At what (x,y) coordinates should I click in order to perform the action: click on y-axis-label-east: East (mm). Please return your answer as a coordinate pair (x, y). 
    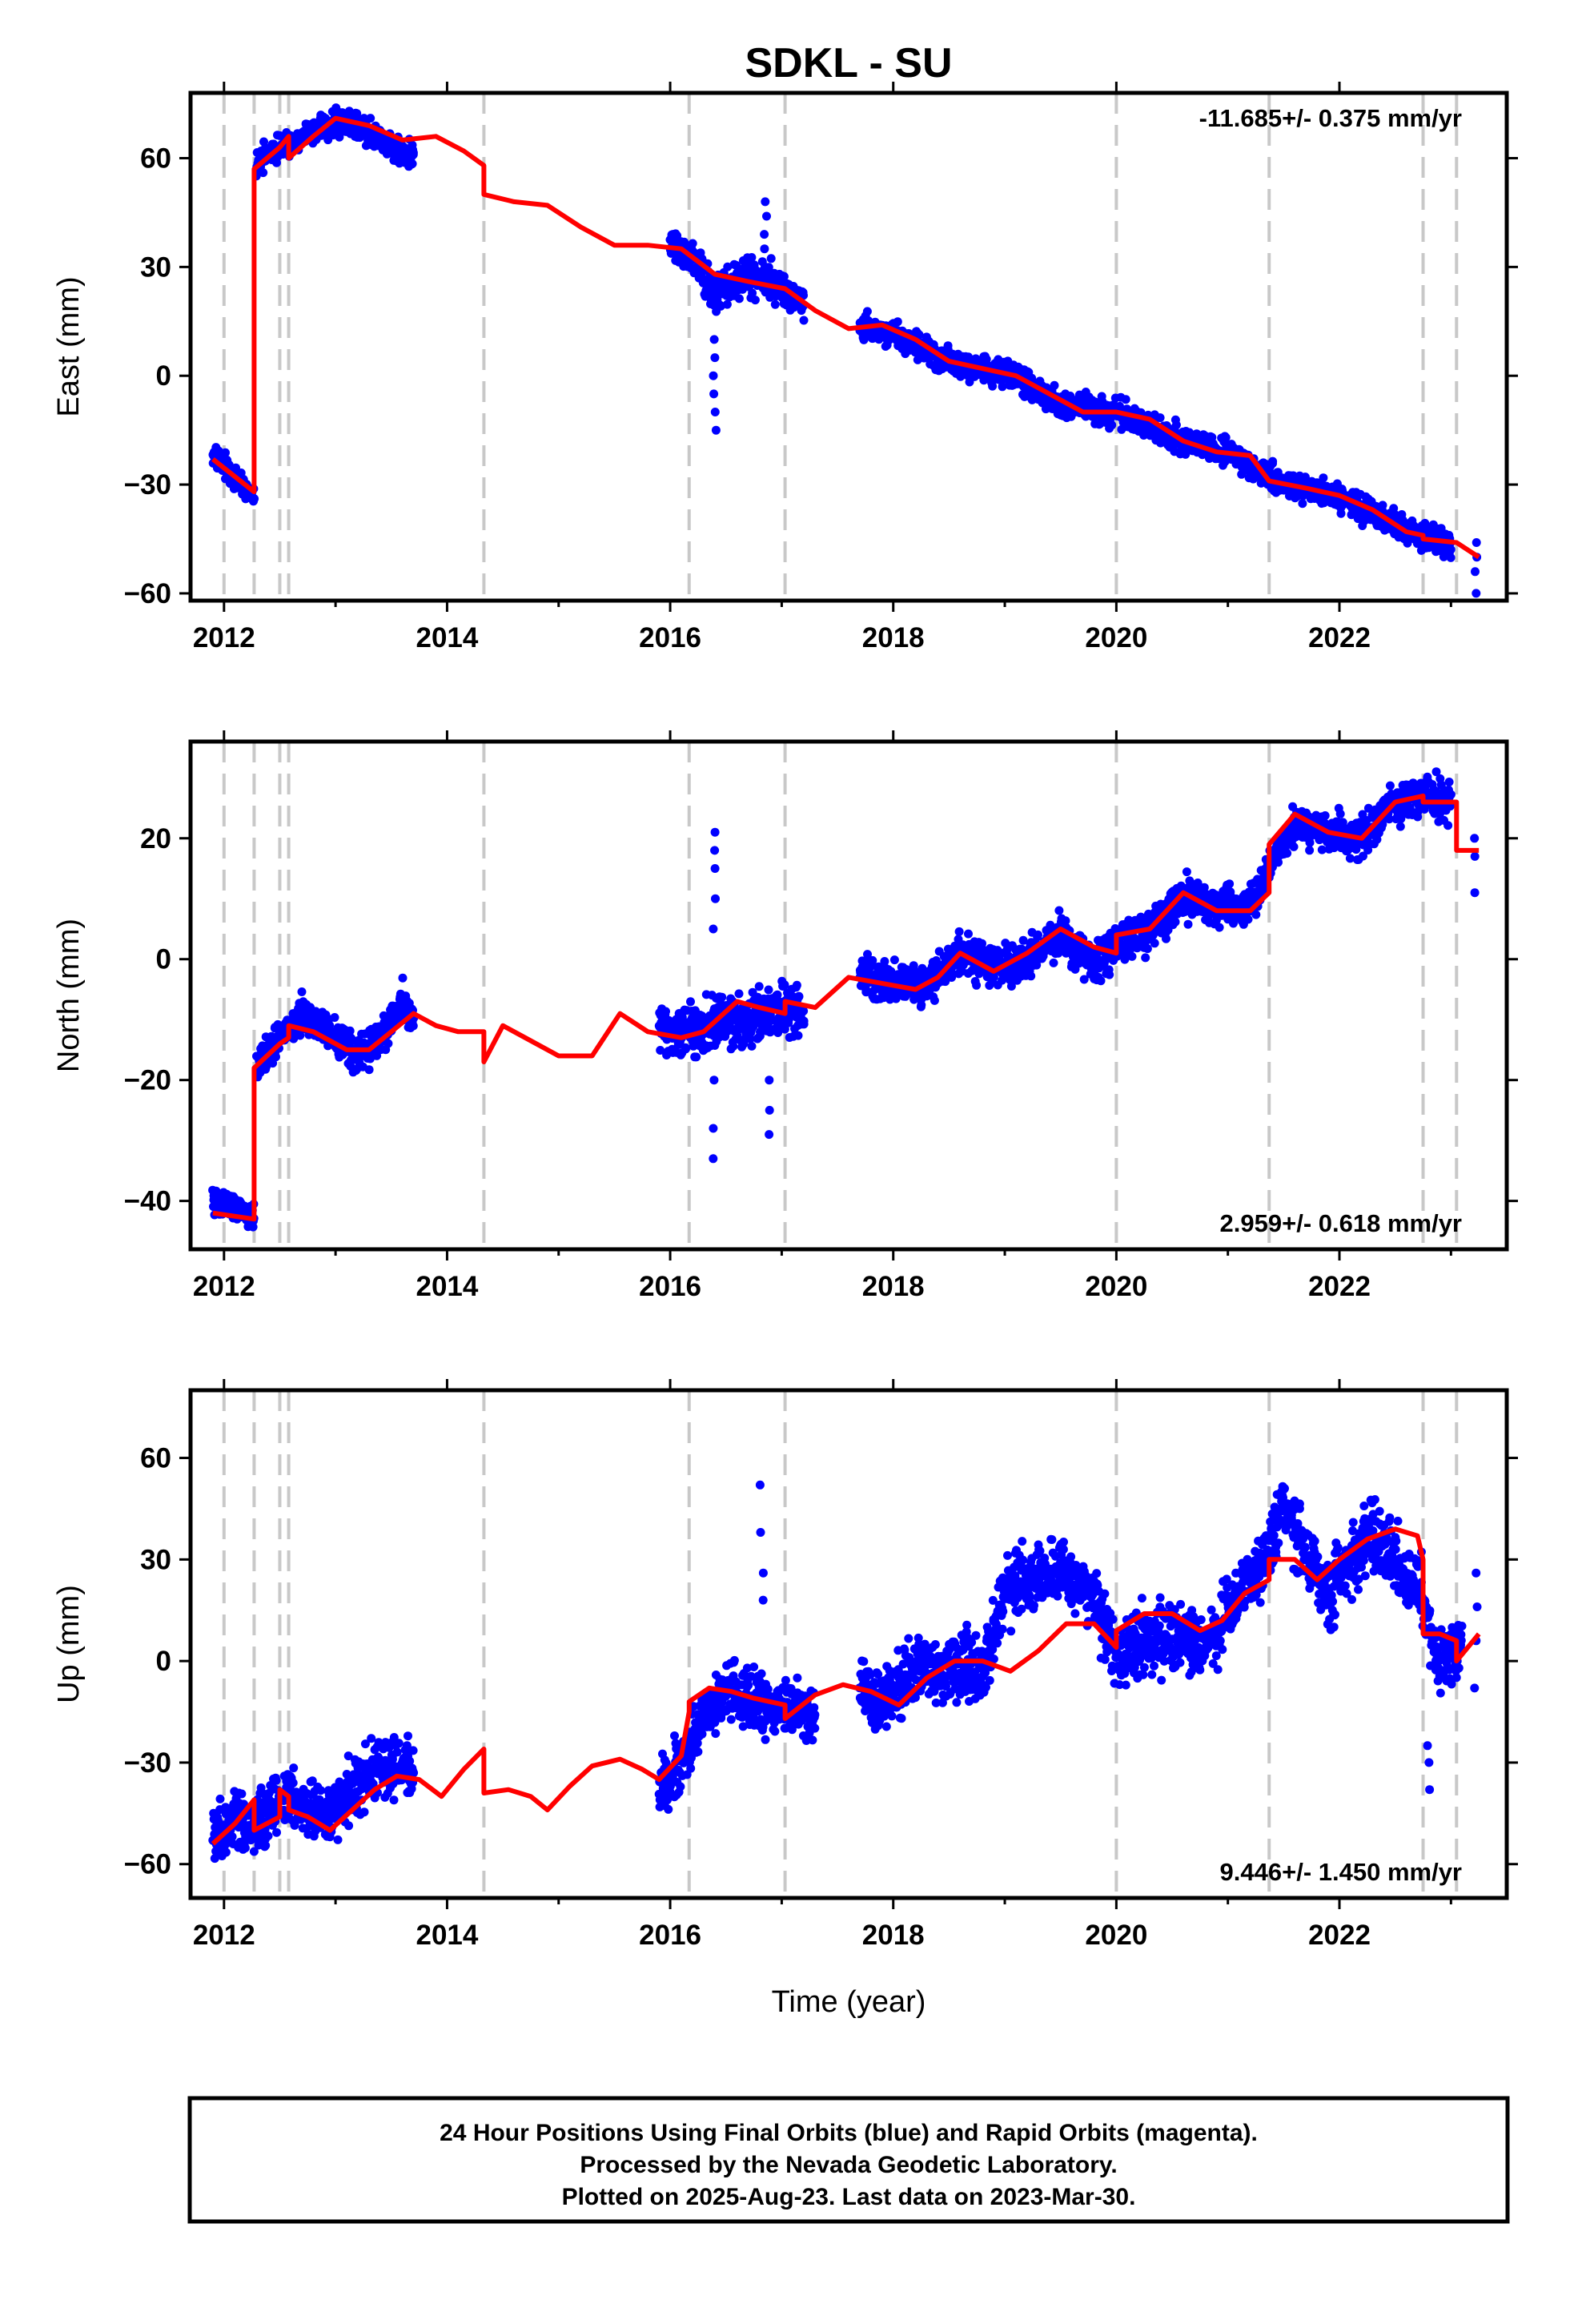
    Looking at the image, I should click on (69, 346).